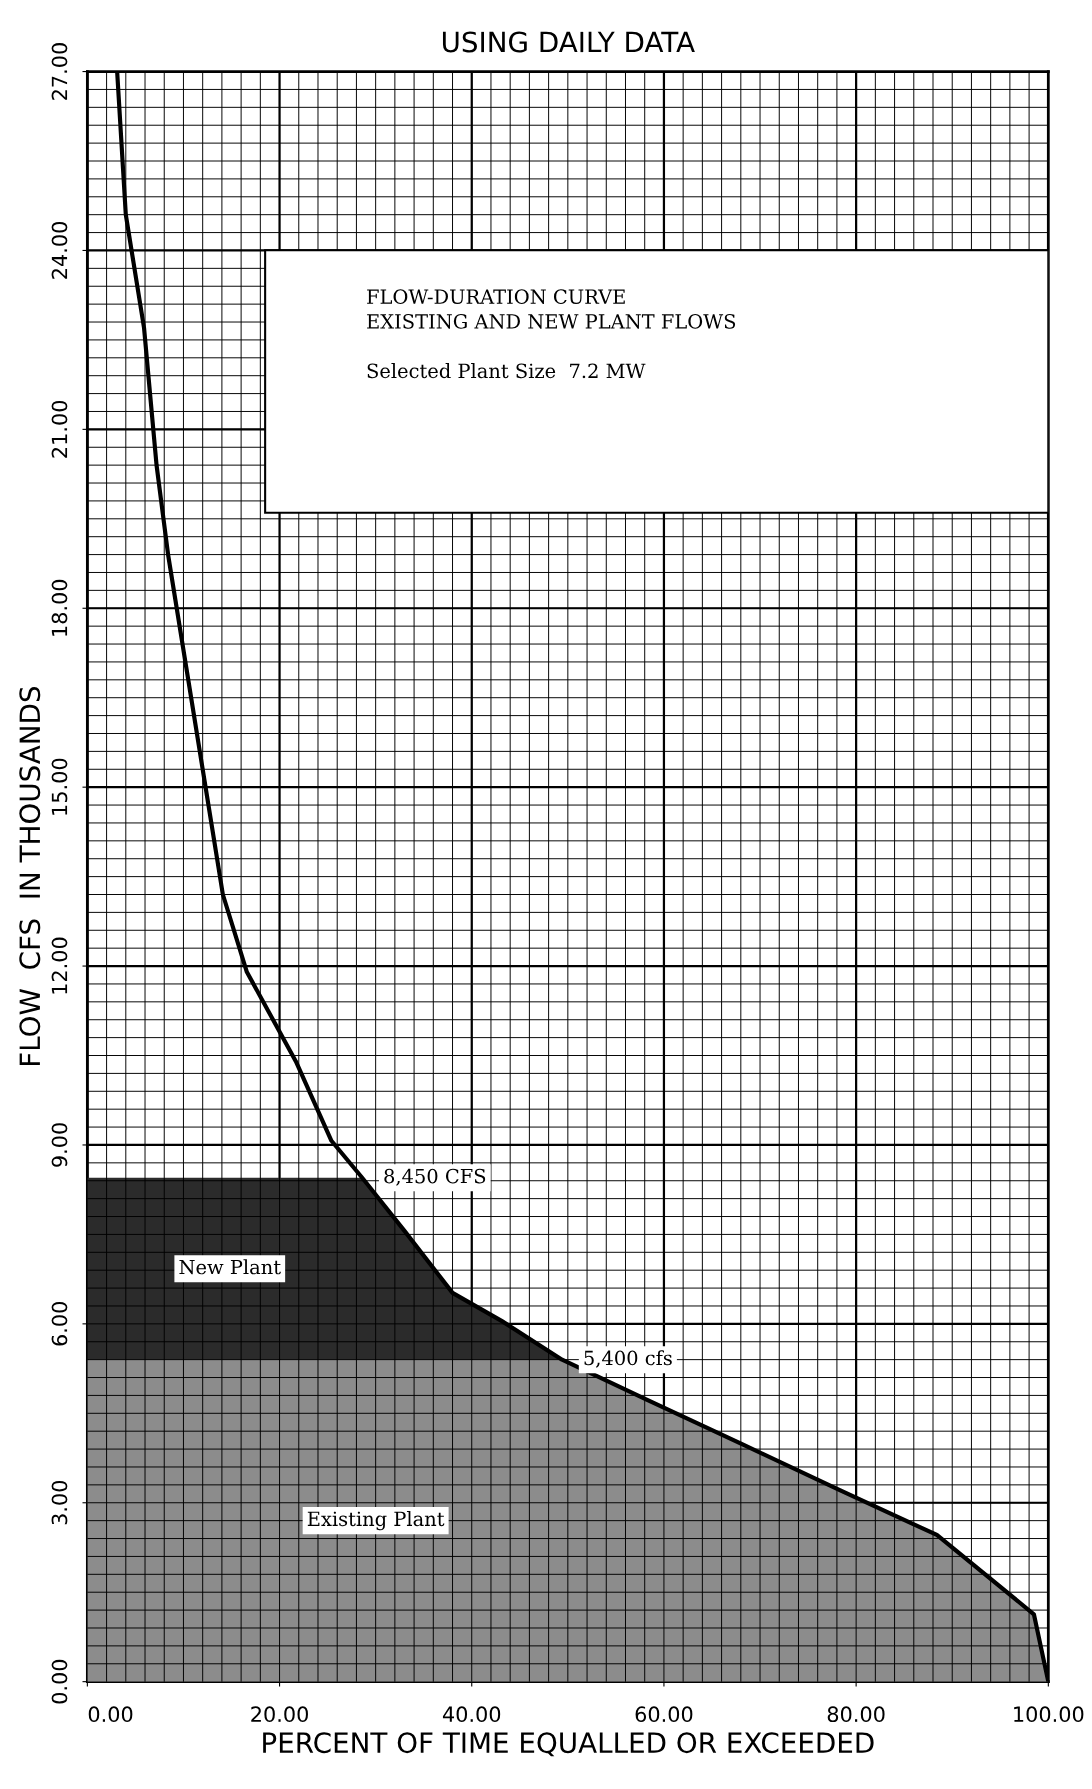  What do you see at coordinates (568, 1744) in the screenshot?
I see `x-axis-title: PERCENT OF TIME EQUALLED OR EXCEEDED` at bounding box center [568, 1744].